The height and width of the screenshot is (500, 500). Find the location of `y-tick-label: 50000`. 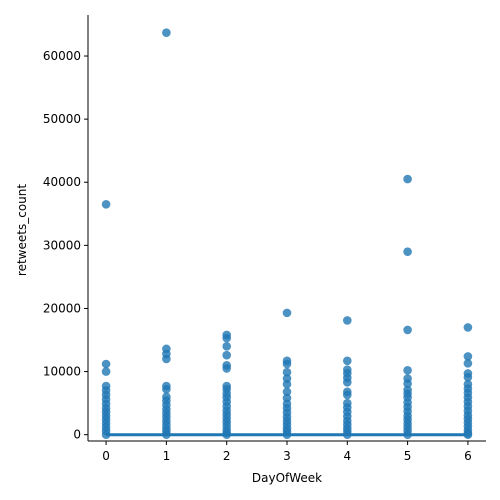

y-tick-label: 50000 is located at coordinates (62, 119).